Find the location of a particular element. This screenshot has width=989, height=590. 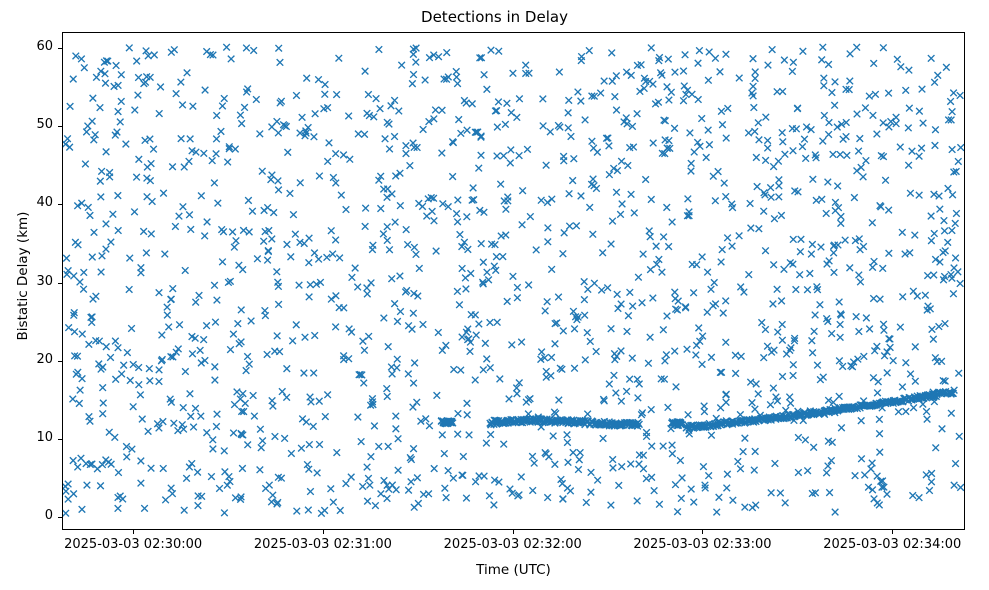

x-axis-tick-label: 2025-03-03 02:32:00 is located at coordinates (512, 544).